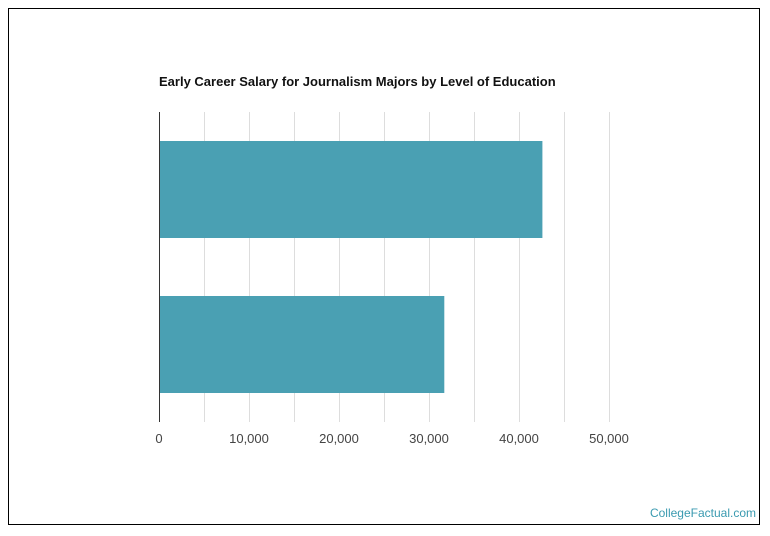 Image resolution: width=770 pixels, height=536 pixels. I want to click on x-tick-label: 30,000, so click(429, 438).